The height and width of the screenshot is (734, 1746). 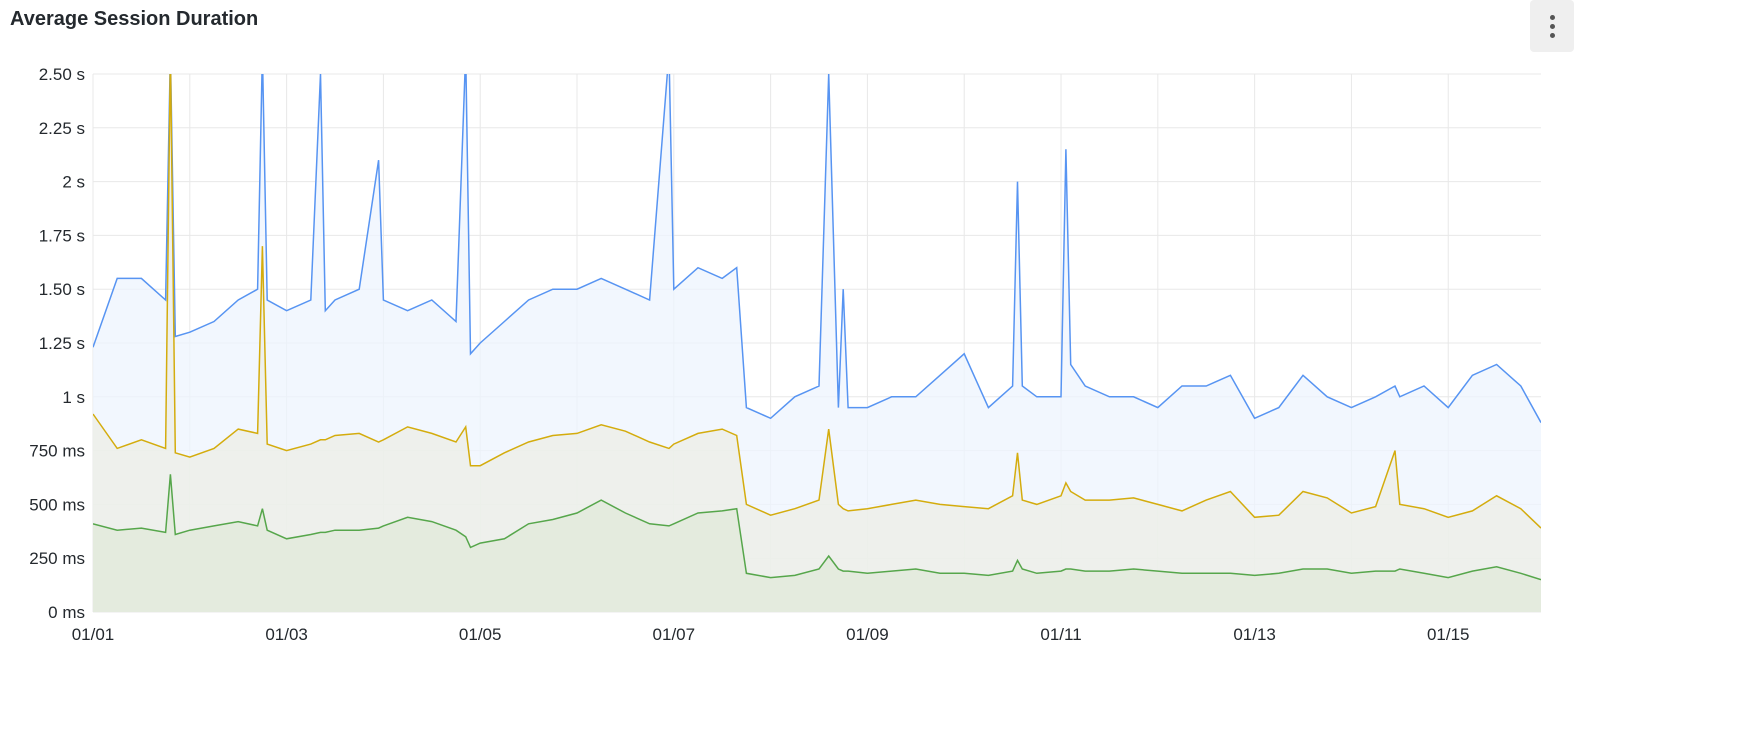 What do you see at coordinates (62, 128) in the screenshot?
I see `y-tick-label: 2.25 s` at bounding box center [62, 128].